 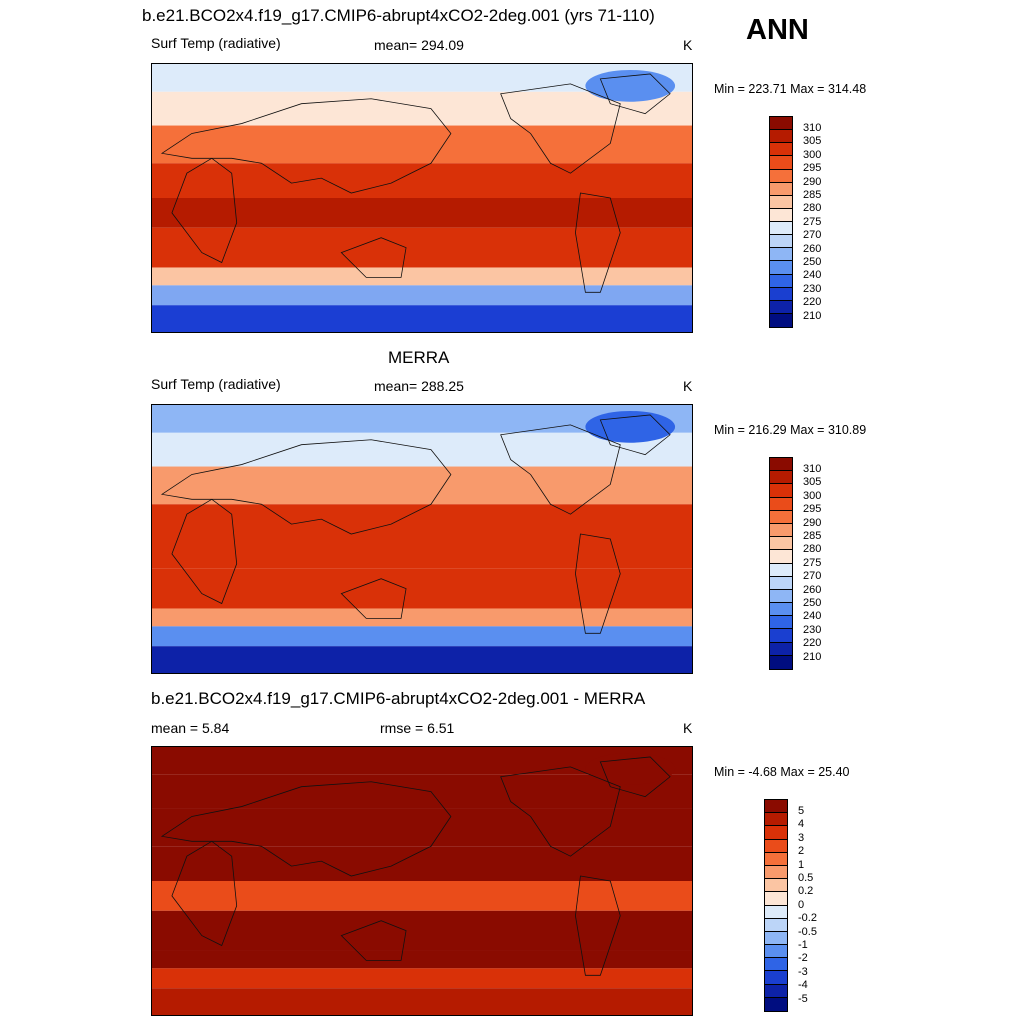 I want to click on colorbar-tick-label: 2, so click(x=801, y=851).